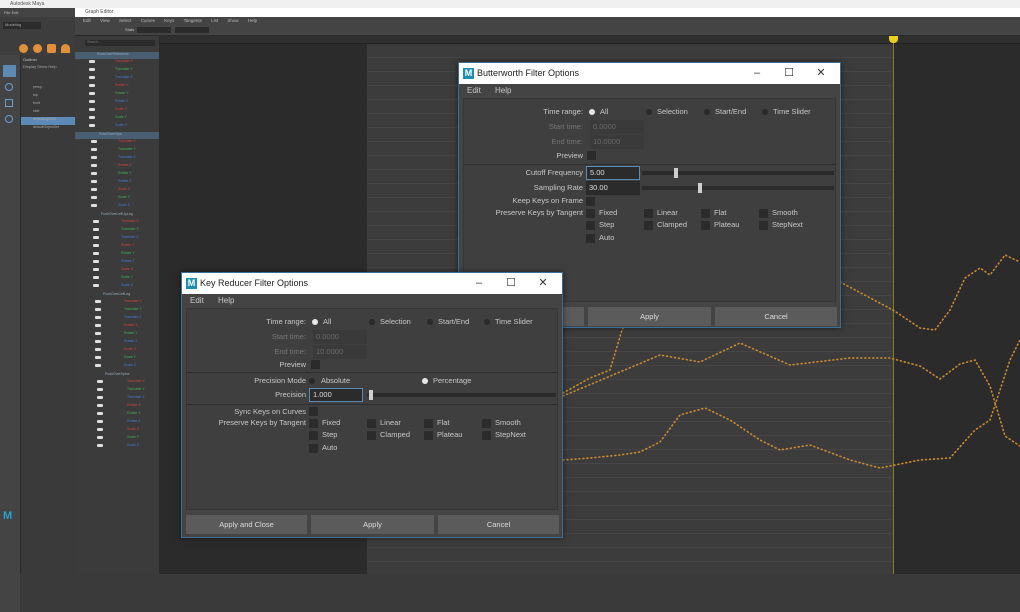  I want to click on apply-and-close-button: Apply and Close, so click(246, 524).